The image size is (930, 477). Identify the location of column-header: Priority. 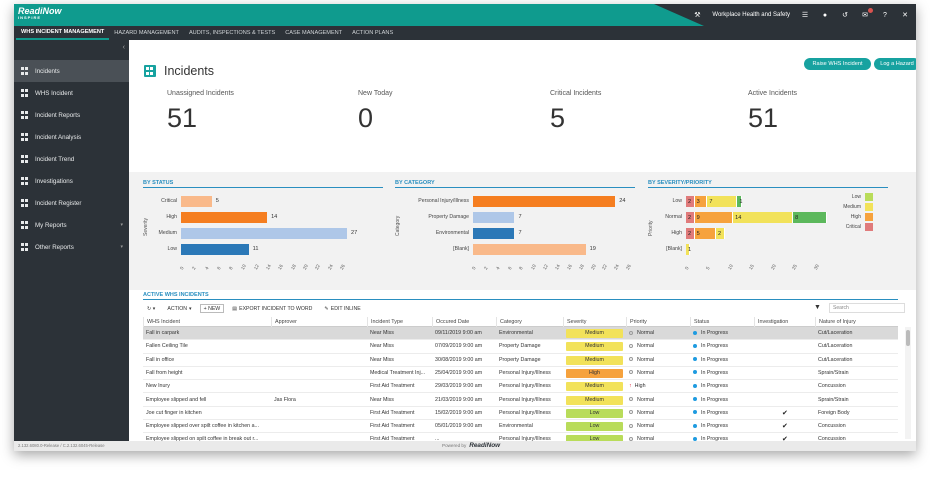
(658, 322).